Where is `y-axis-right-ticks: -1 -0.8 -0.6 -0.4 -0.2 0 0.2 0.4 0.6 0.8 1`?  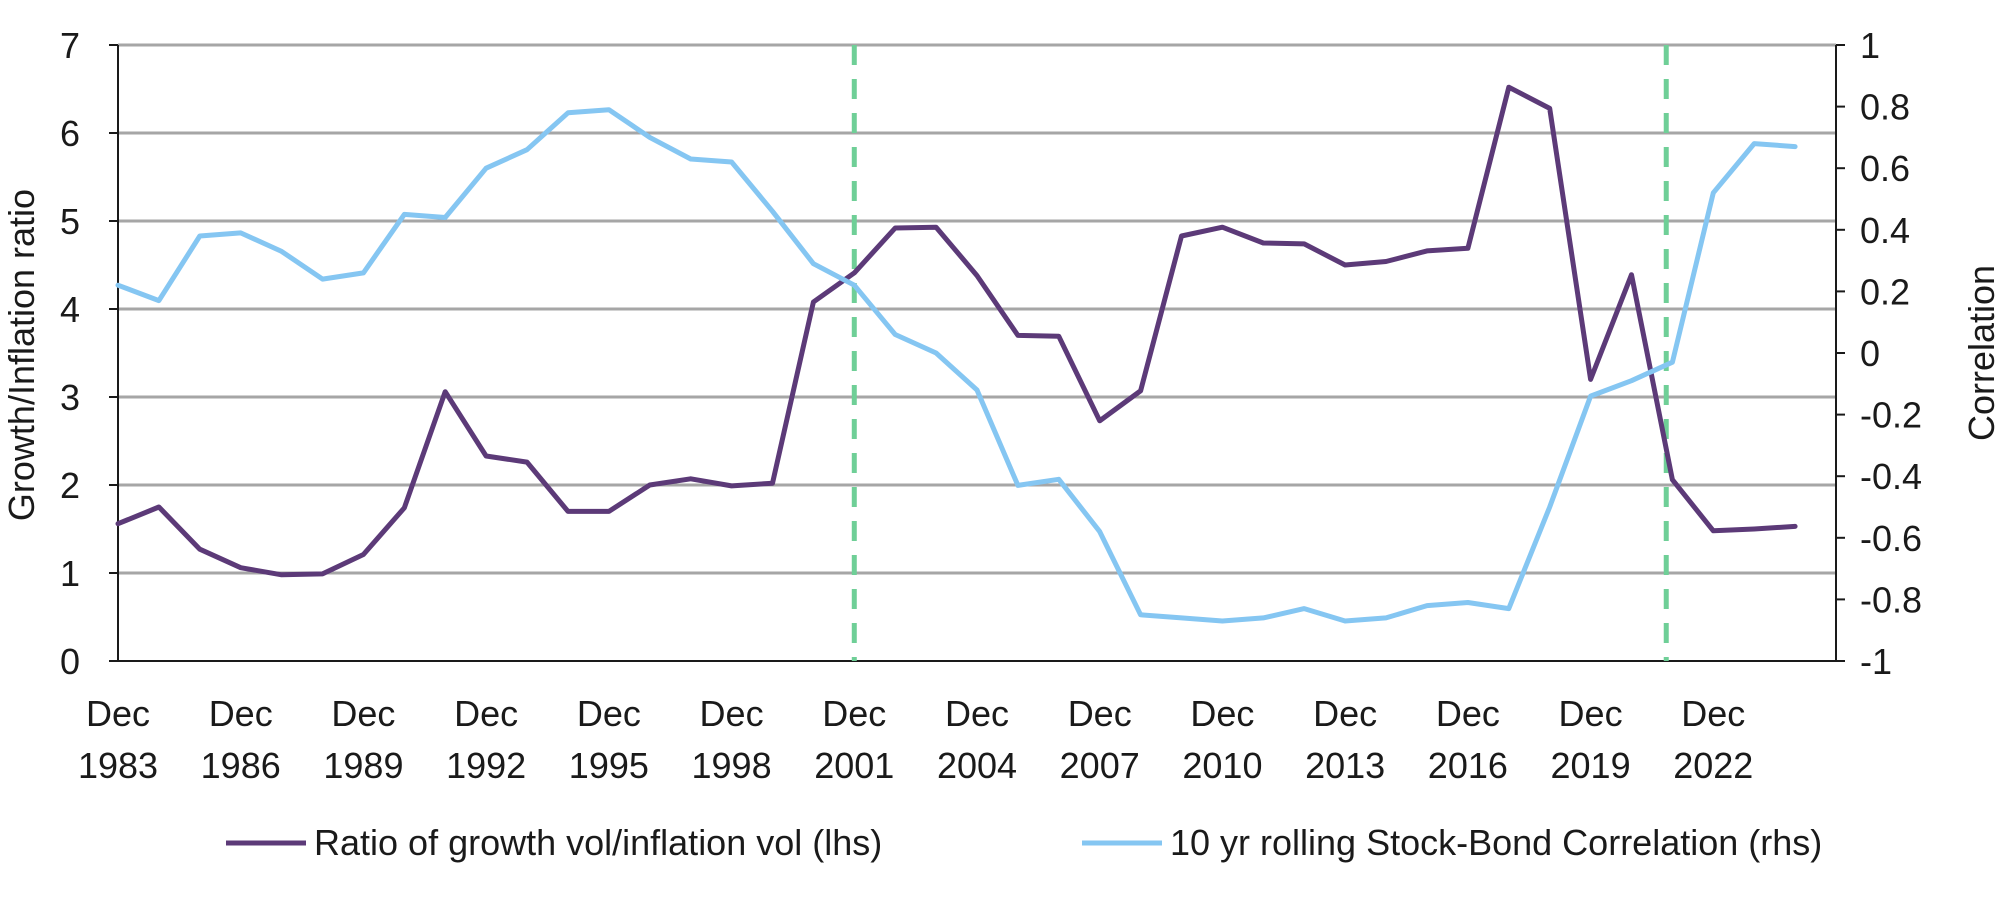 y-axis-right-ticks: -1 -0.8 -0.6 -0.4 -0.2 0 0.2 0.4 0.6 0.8 1 is located at coordinates (1891, 353).